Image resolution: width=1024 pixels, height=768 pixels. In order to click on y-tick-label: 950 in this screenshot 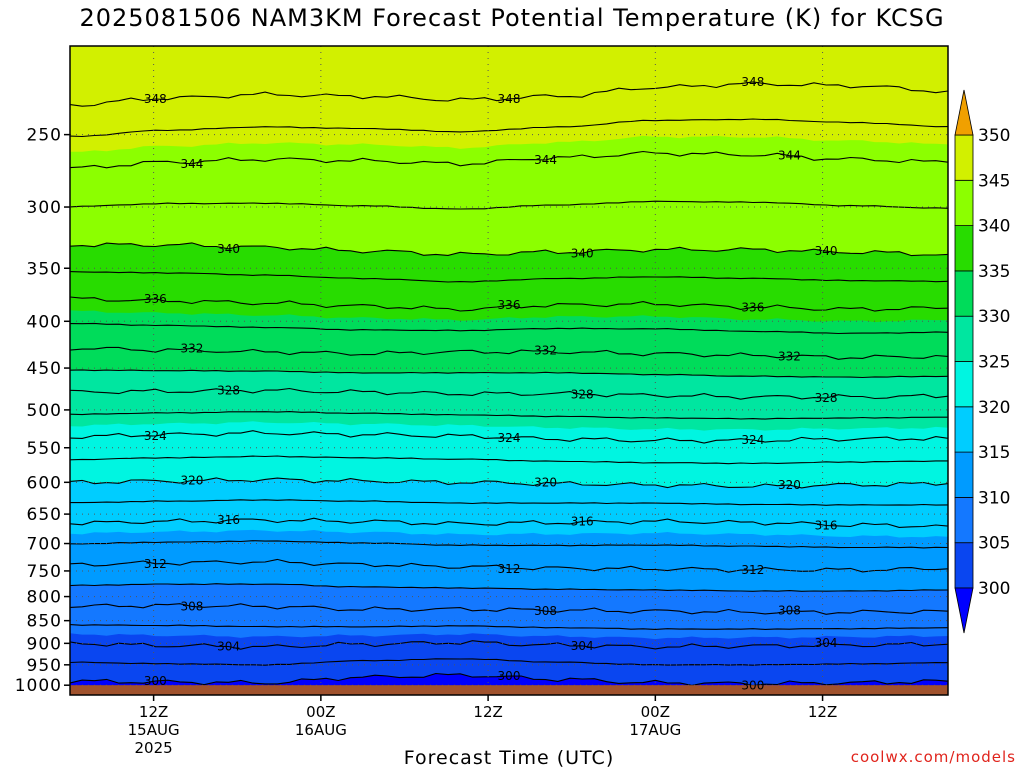, I will do `click(44, 666)`.